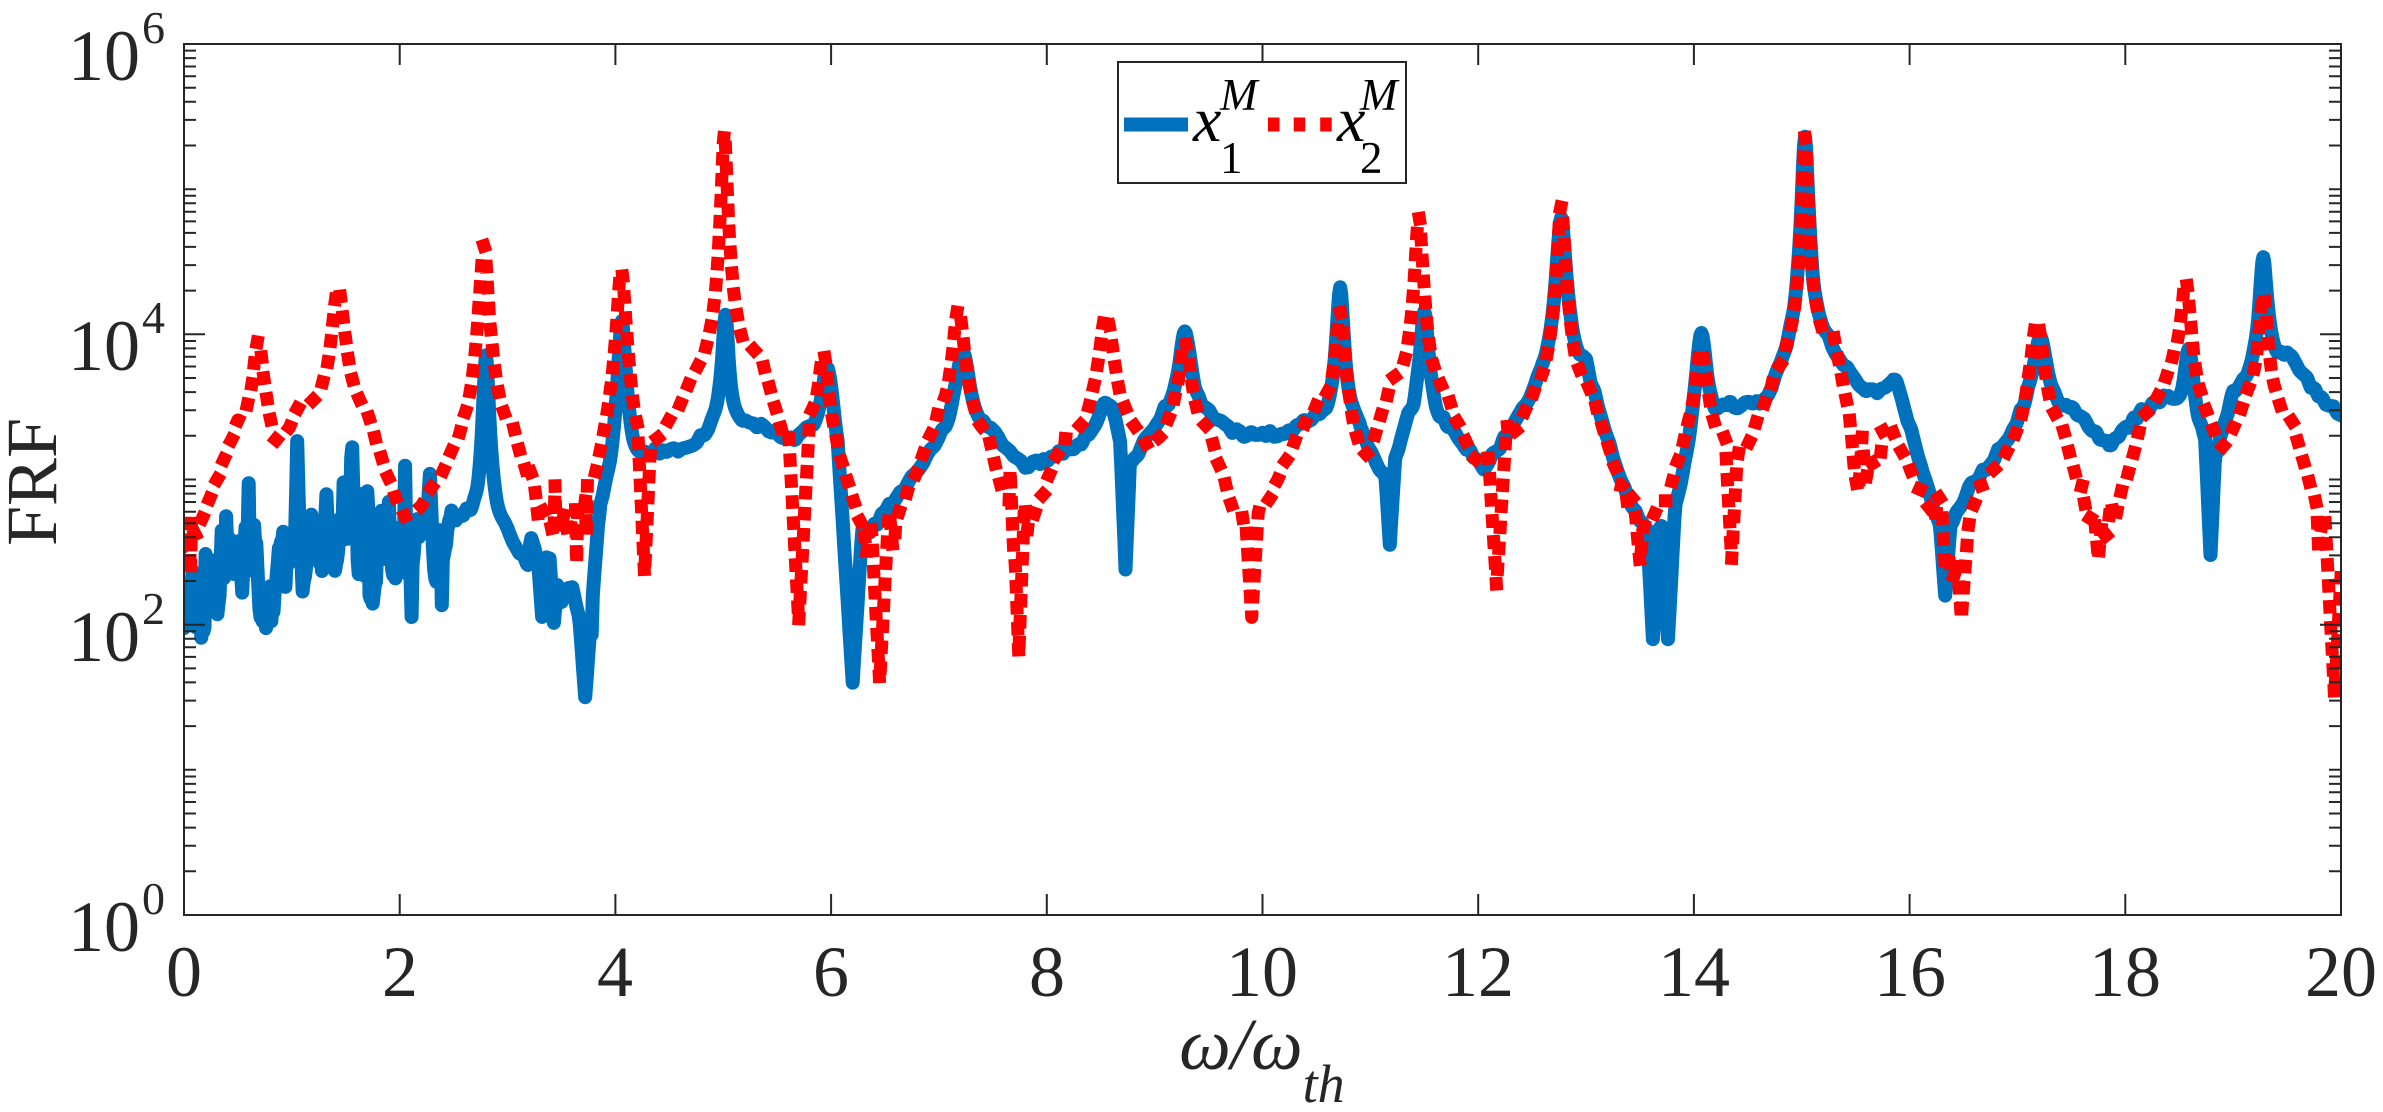 The image size is (2383, 1112). I want to click on svg-text: 18, so click(2125, 972).